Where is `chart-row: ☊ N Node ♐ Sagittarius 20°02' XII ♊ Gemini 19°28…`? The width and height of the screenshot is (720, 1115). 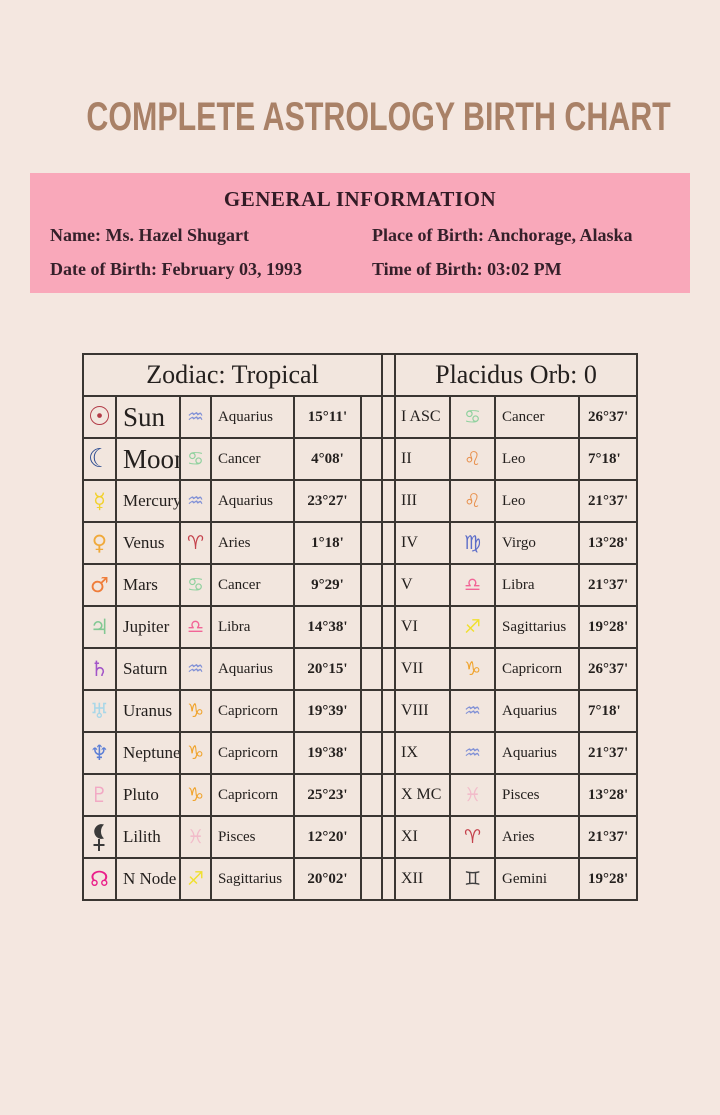
chart-row: ☊ N Node ♐ Sagittarius 20°02' XII ♊ Gemini 19°28… is located at coordinates (360, 879).